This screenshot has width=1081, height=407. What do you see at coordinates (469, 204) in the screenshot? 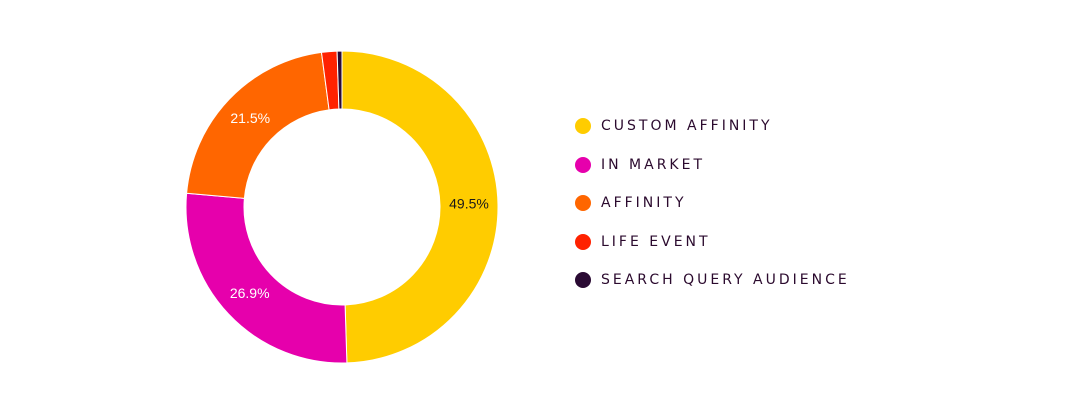
I see `slice-label-custom-affinity: 49.5%` at bounding box center [469, 204].